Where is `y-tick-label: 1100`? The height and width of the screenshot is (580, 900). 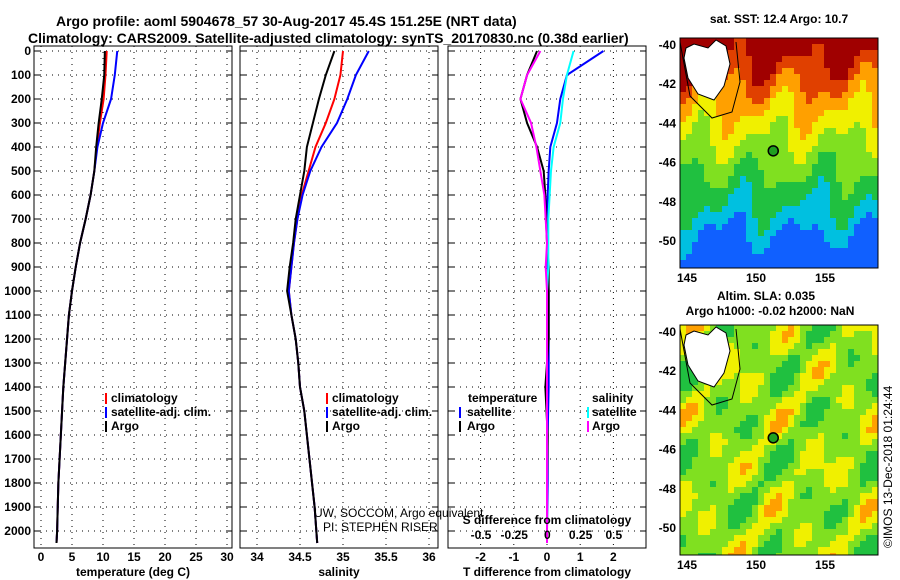
y-tick-label: 1100 is located at coordinates (18, 315).